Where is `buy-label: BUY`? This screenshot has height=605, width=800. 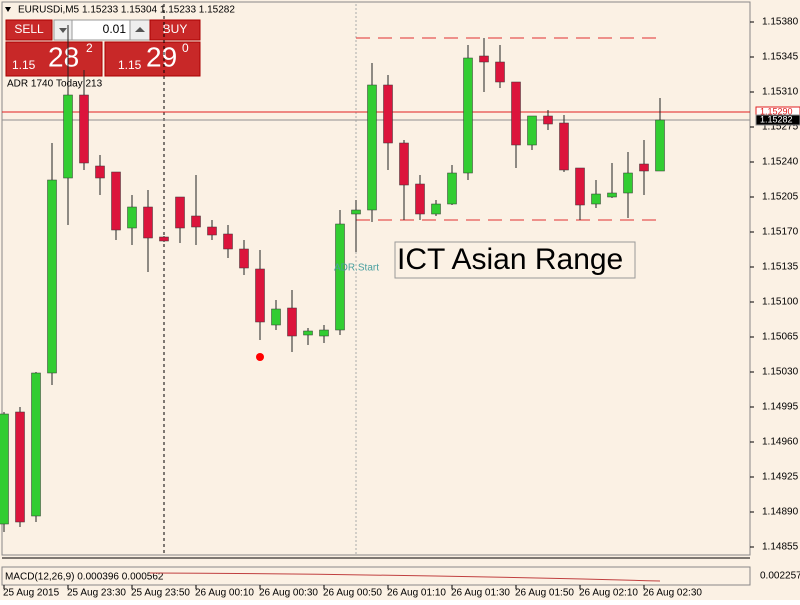
buy-label: BUY is located at coordinates (175, 29).